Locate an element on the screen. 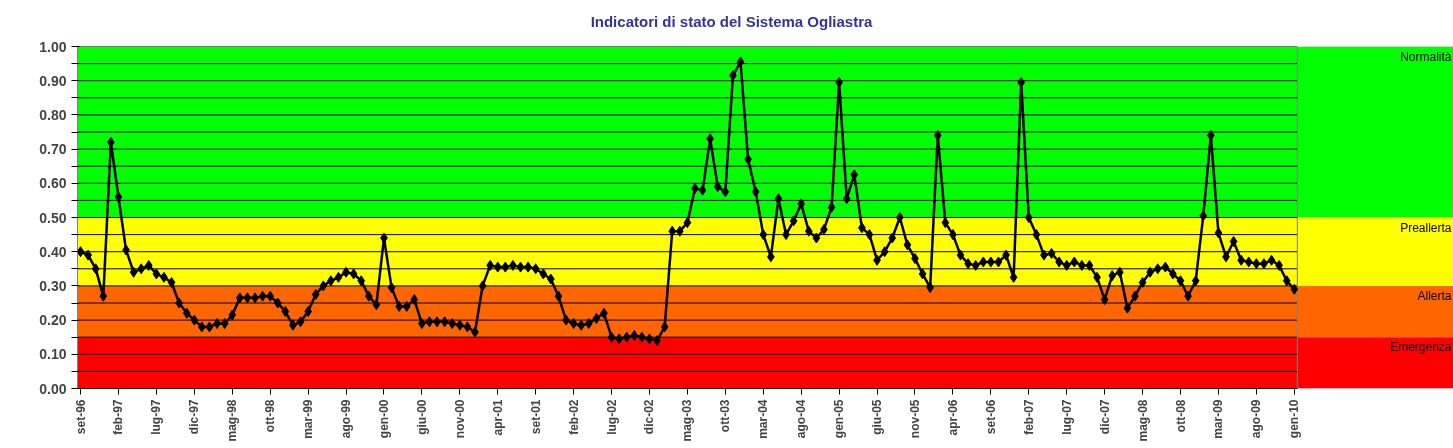  y-tick-label: 1.00 is located at coordinates (53, 46).